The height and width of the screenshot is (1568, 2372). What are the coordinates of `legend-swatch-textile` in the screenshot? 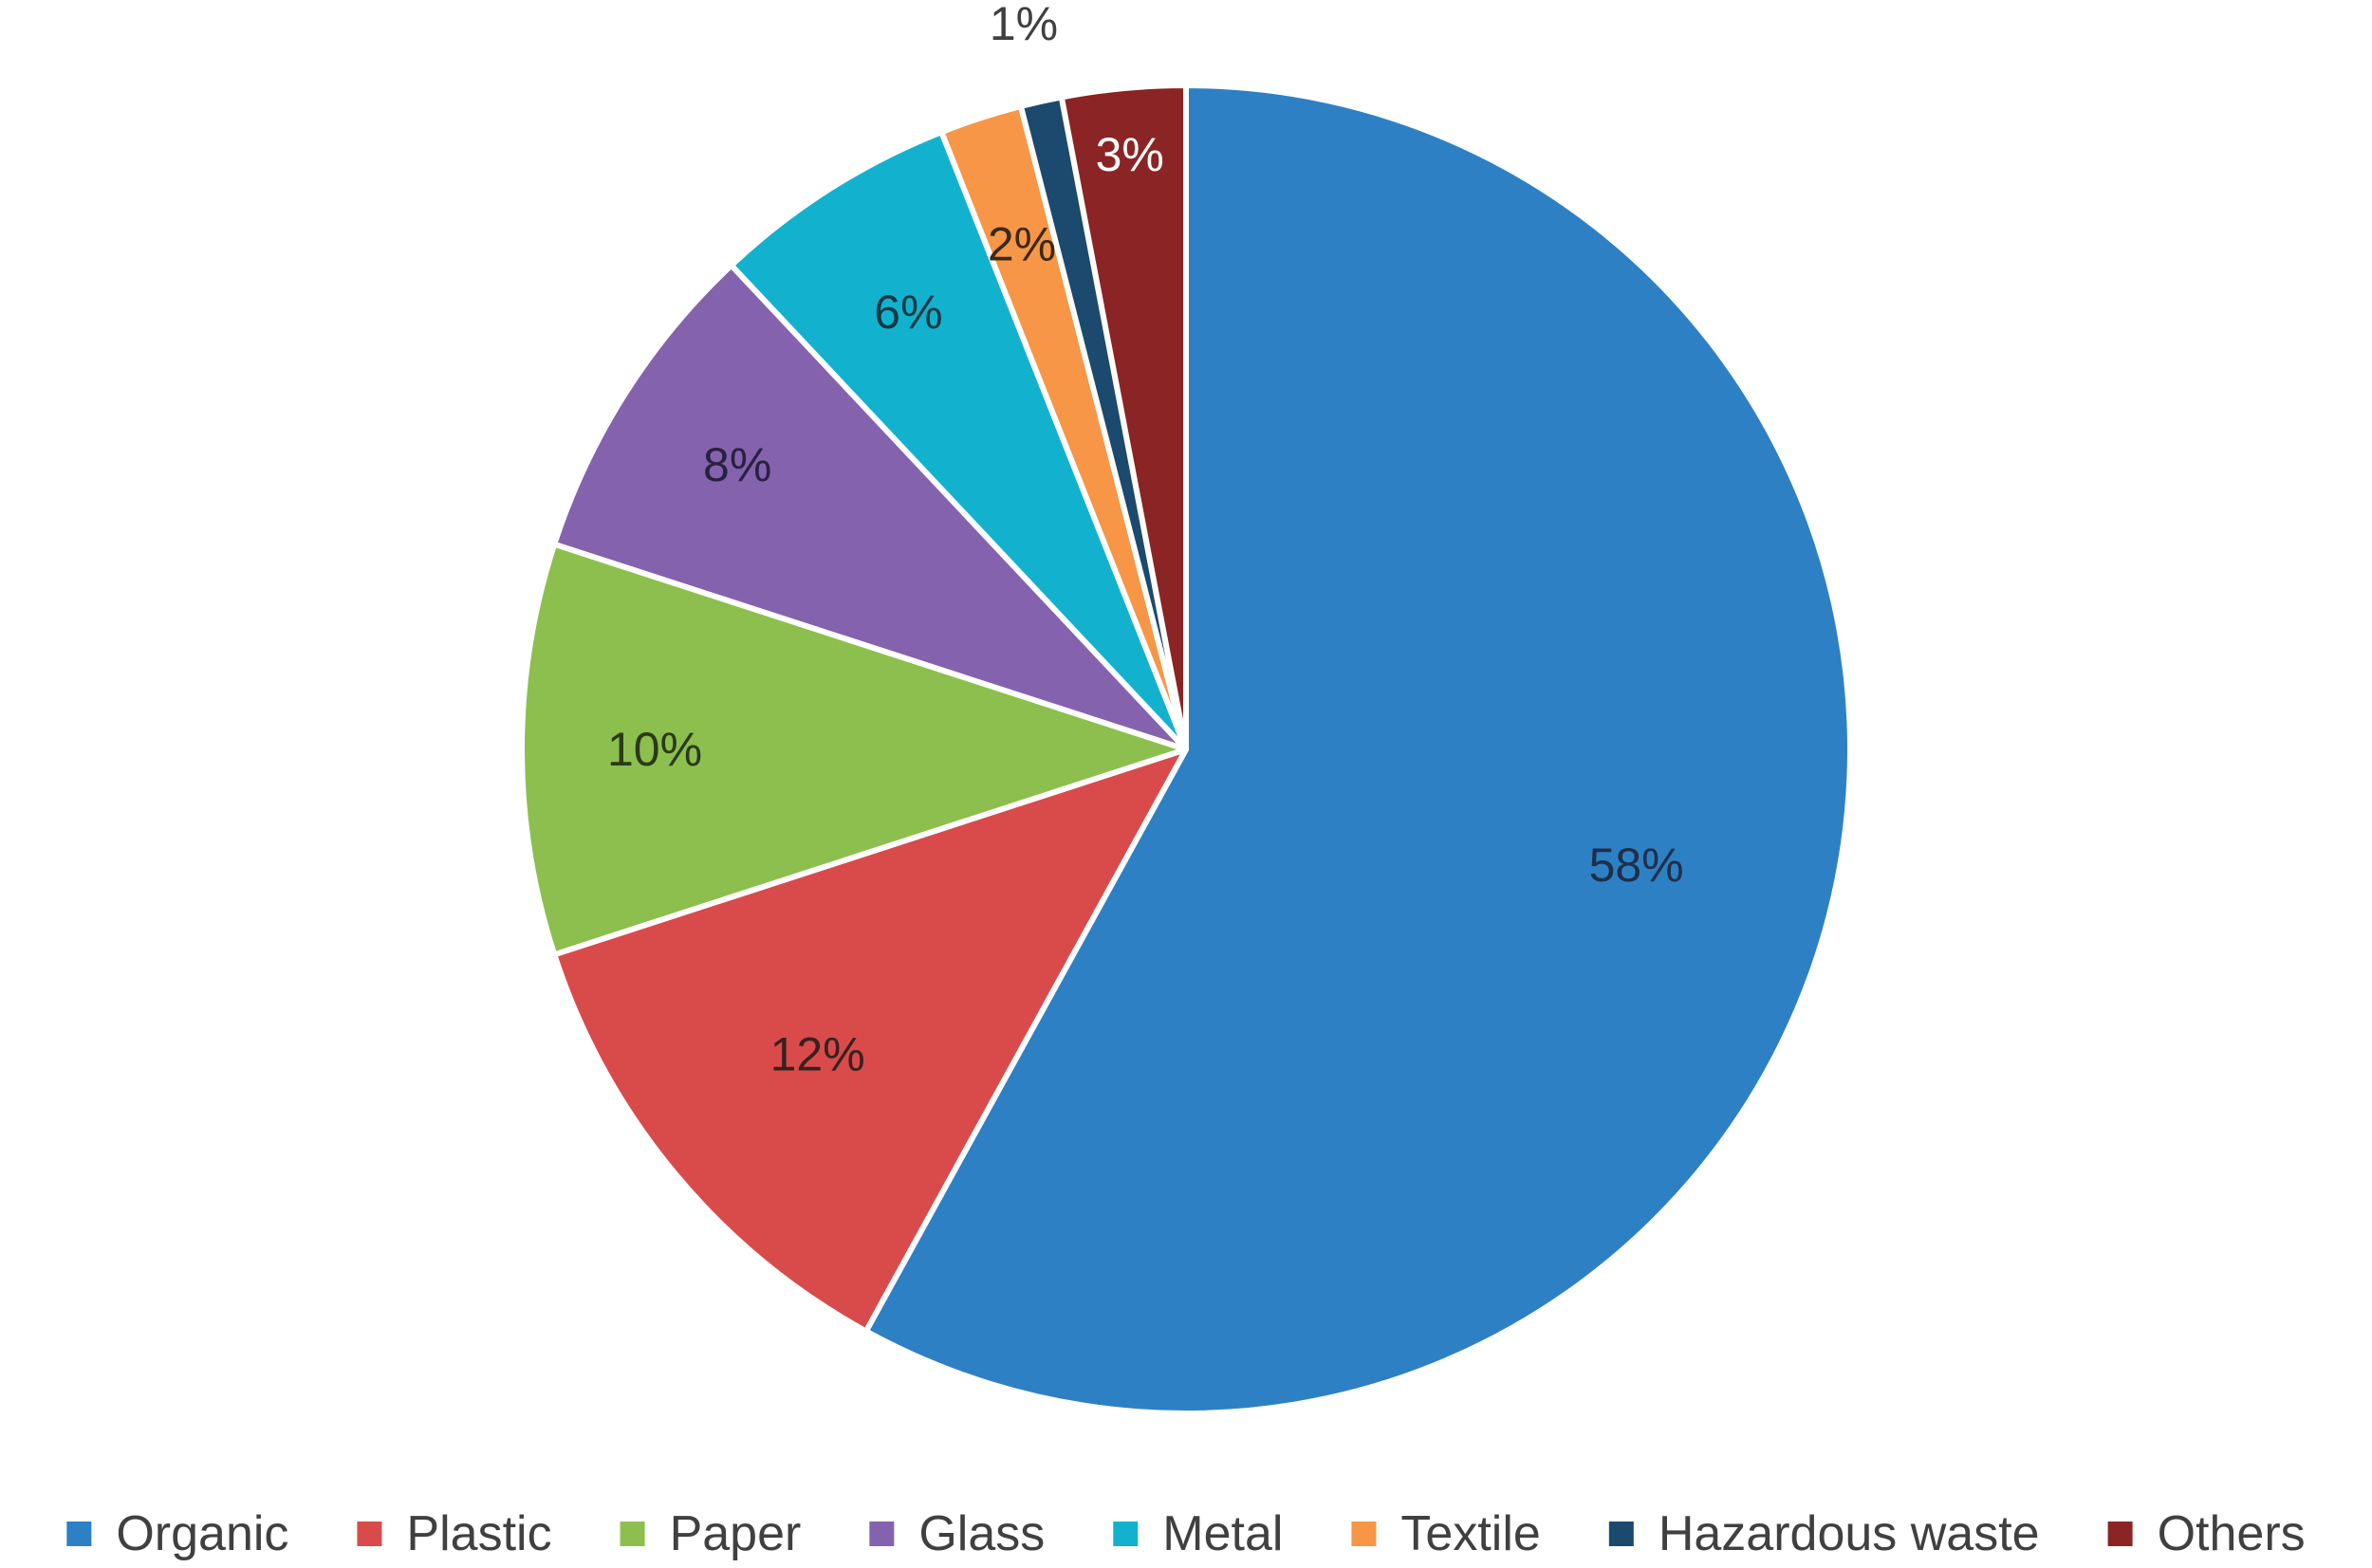 It's located at (1364, 1534).